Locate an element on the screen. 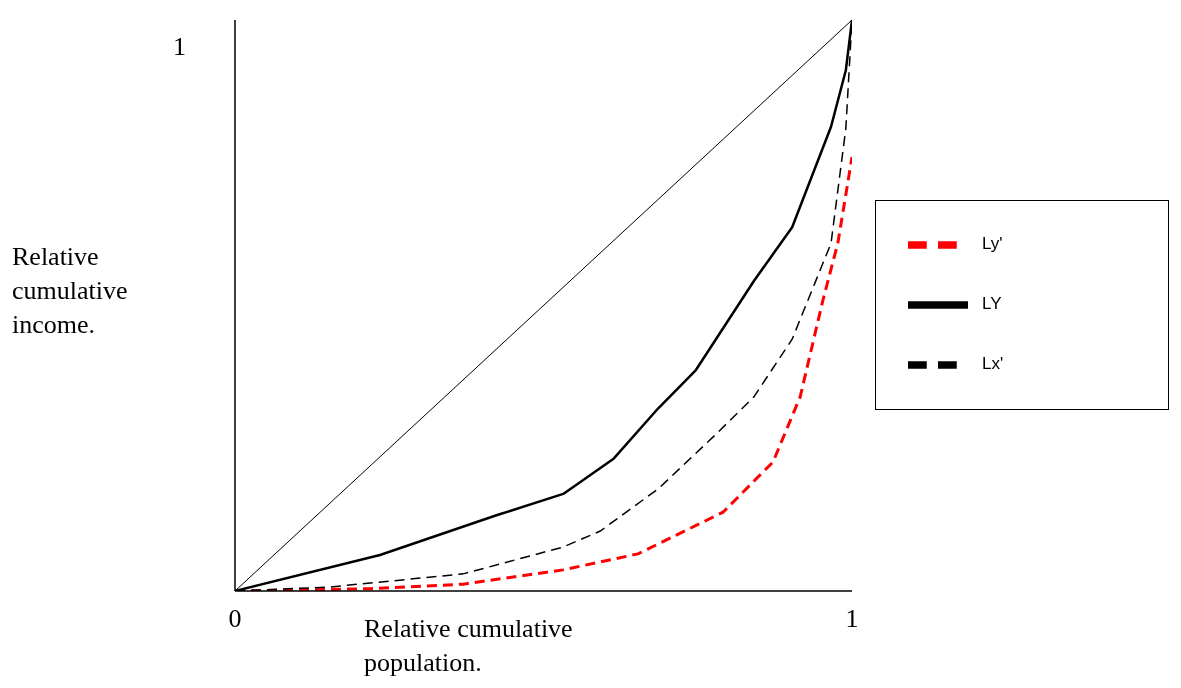 The image size is (1181, 688). legend-label: Ly' is located at coordinates (992, 244).